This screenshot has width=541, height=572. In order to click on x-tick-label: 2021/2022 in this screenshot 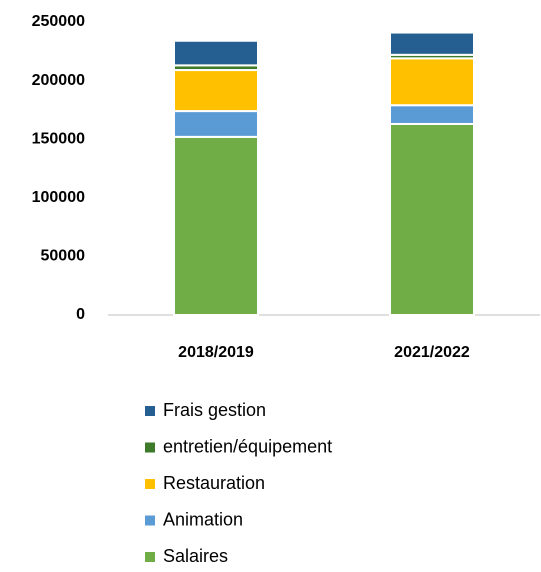, I will do `click(432, 352)`.